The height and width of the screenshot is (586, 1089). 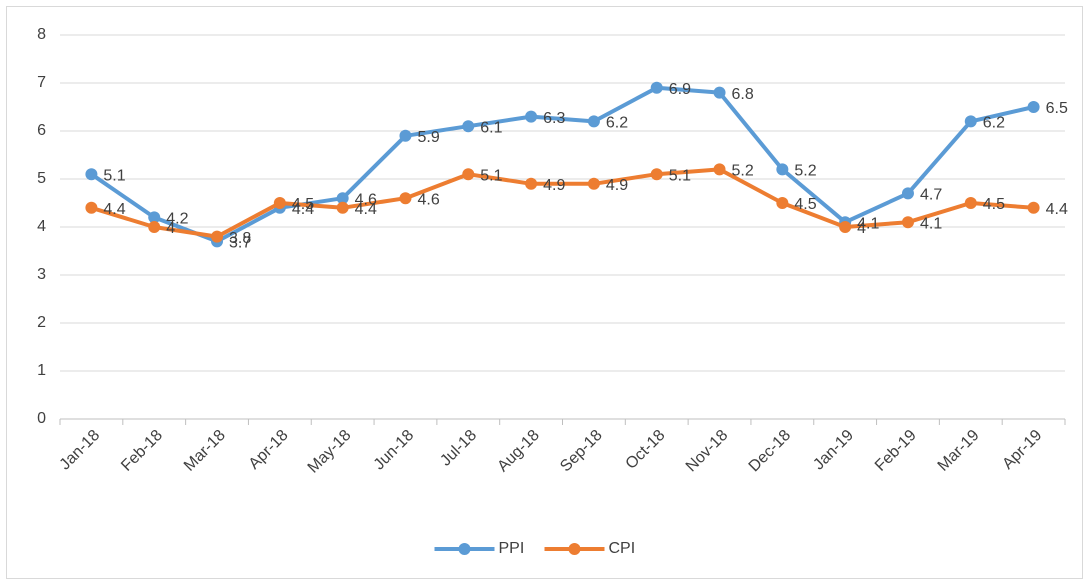 I want to click on legend-label: CPI, so click(x=622, y=548).